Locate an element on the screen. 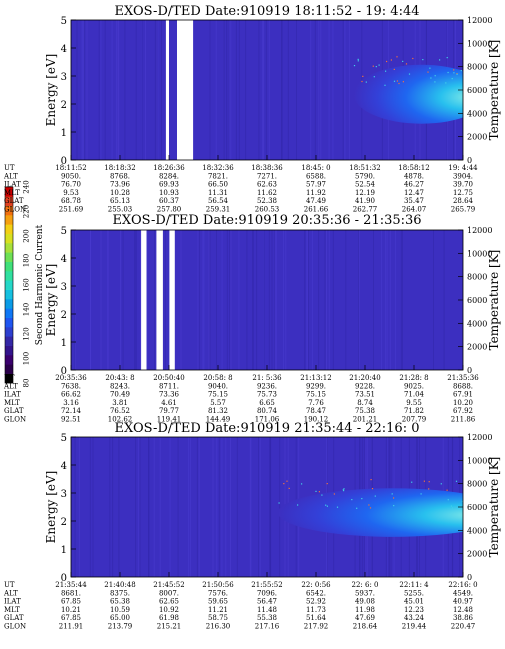  table-cell: 12.48 is located at coordinates (463, 610).